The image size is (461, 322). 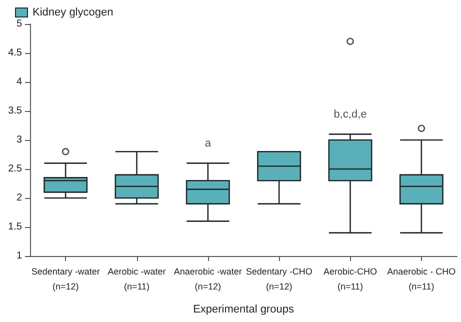 What do you see at coordinates (208, 144) in the screenshot?
I see `annotation: a` at bounding box center [208, 144].